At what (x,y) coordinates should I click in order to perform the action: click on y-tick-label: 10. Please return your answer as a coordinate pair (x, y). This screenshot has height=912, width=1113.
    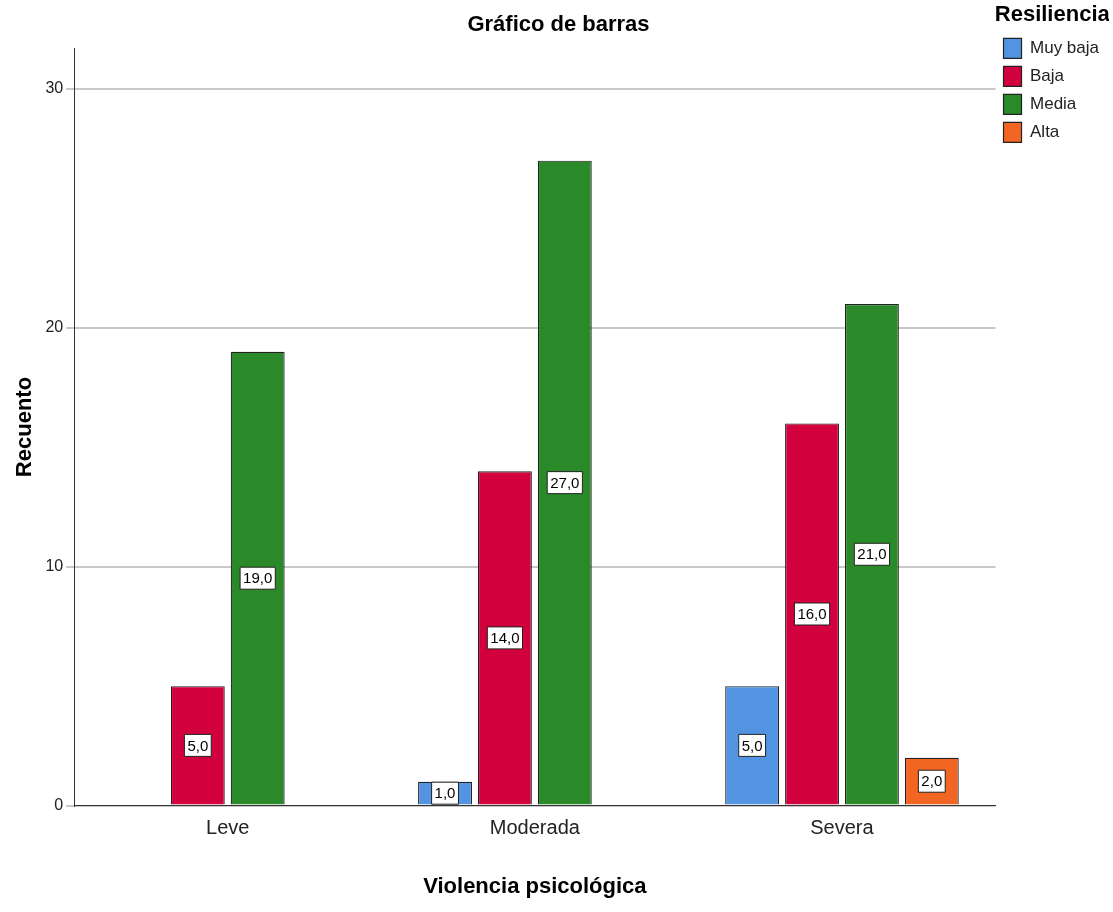
    Looking at the image, I should click on (54, 566).